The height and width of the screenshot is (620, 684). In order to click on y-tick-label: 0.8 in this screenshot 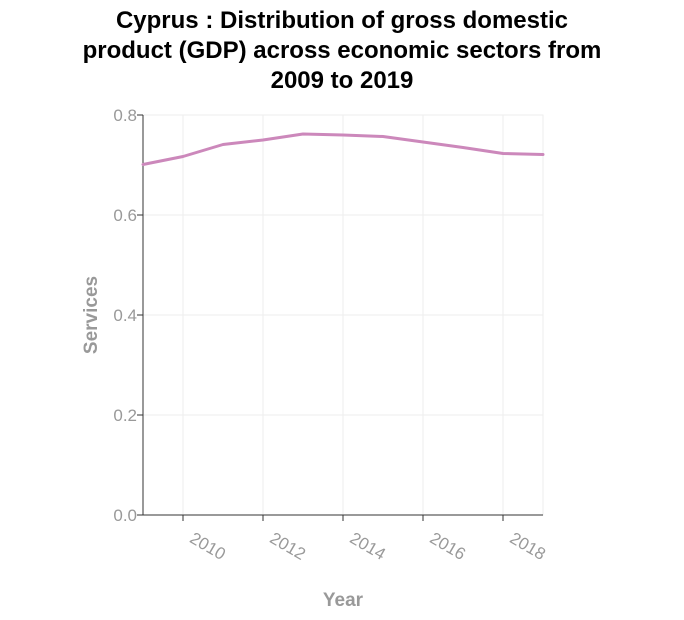, I will do `click(125, 115)`.